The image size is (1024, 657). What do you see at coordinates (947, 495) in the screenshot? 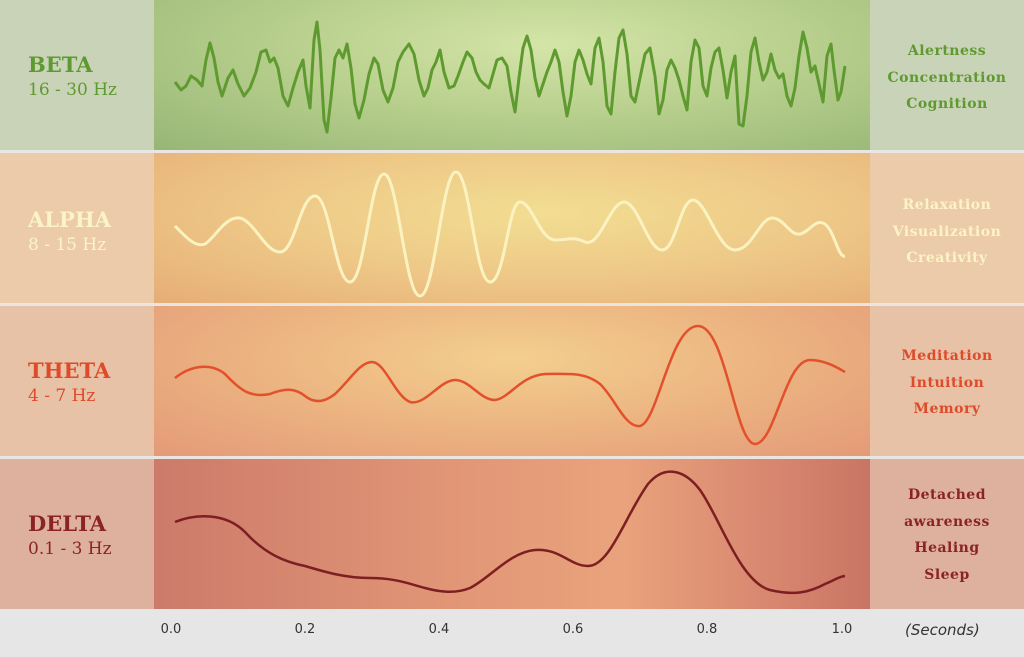
I see `delta-effect-1: Detached` at bounding box center [947, 495].